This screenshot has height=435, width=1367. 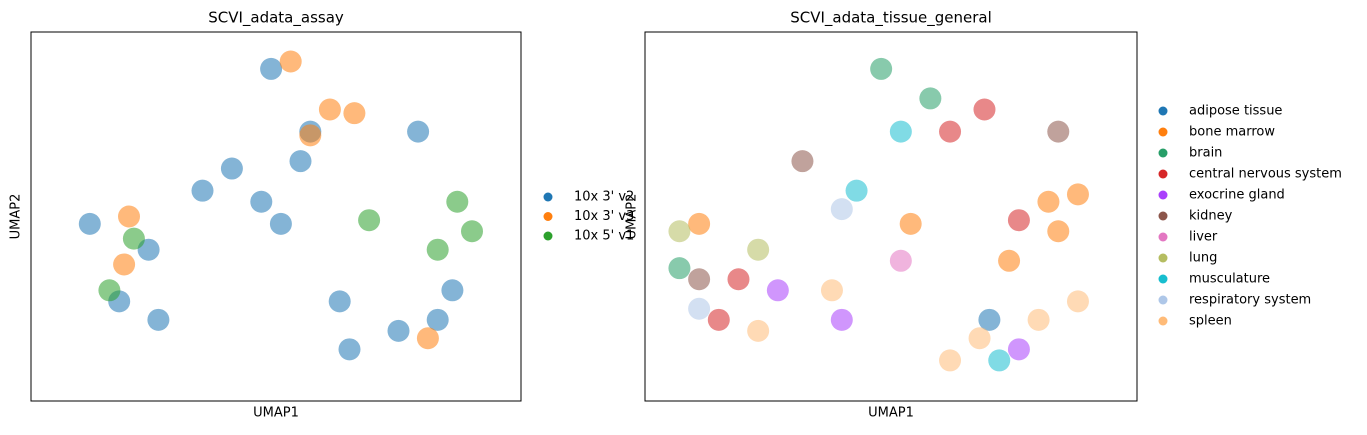 I want to click on legend-label: musculature, so click(x=1229, y=279).